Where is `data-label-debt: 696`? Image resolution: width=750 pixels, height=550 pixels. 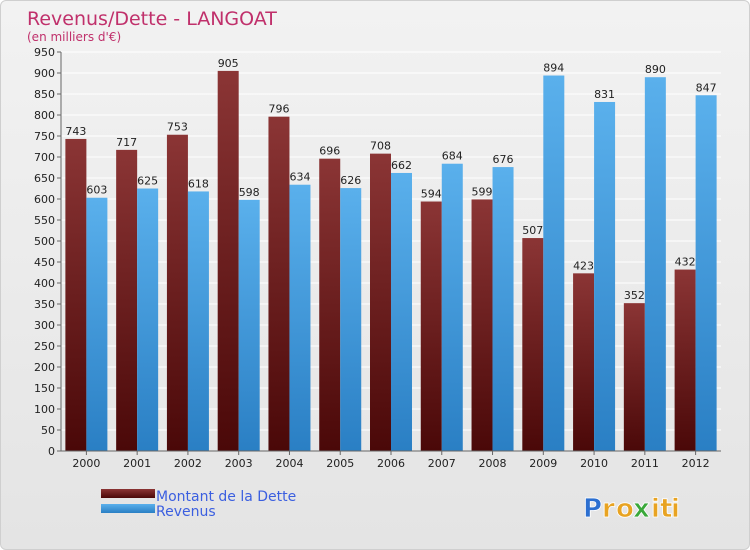
data-label-debt: 696 is located at coordinates (329, 151).